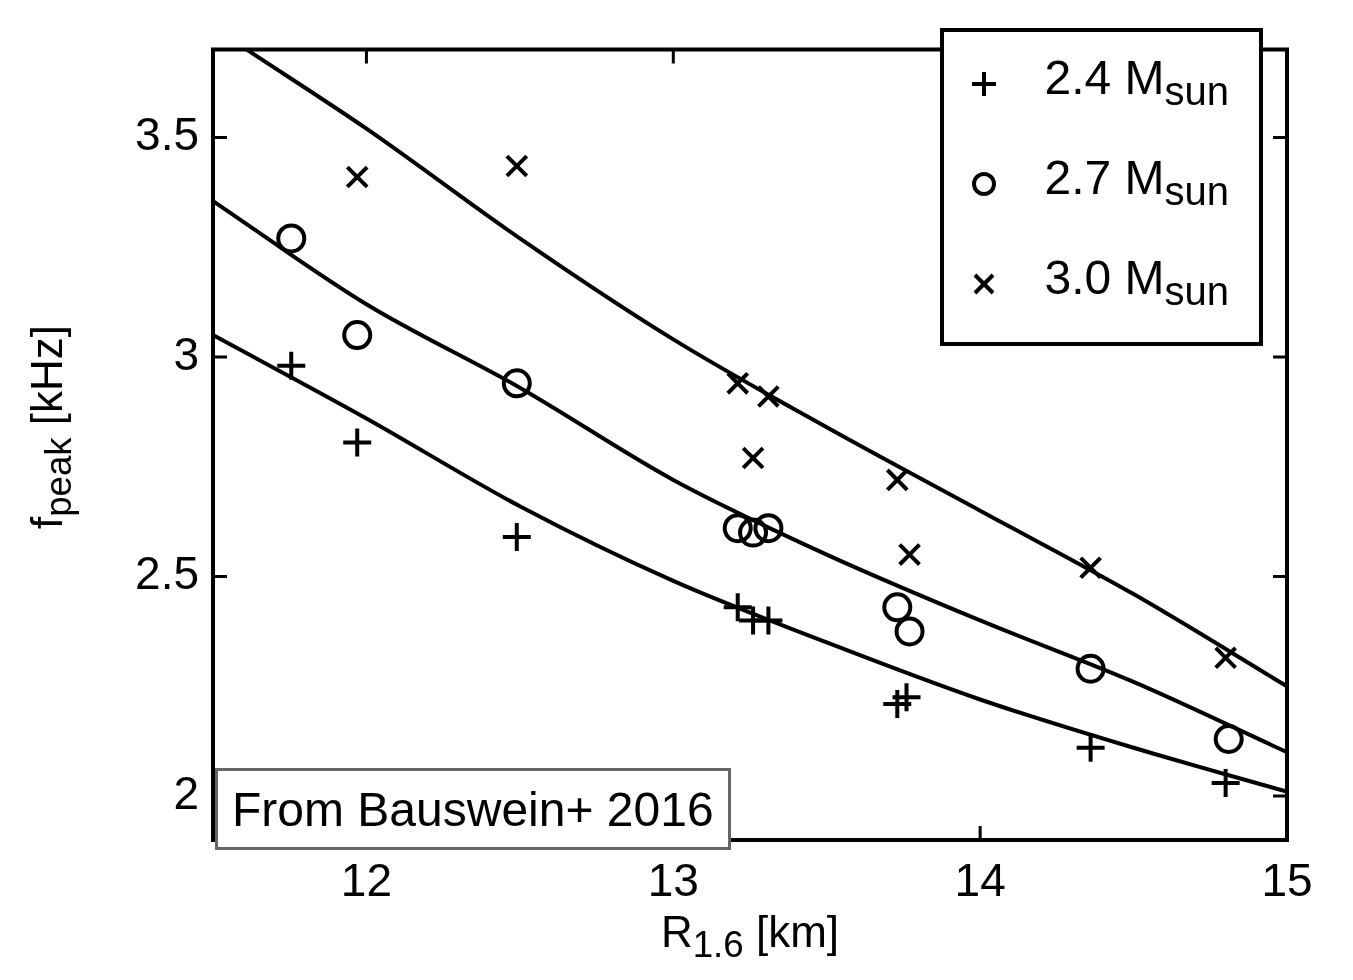 The height and width of the screenshot is (980, 1353). What do you see at coordinates (673, 880) in the screenshot?
I see `x-tick-label: 13` at bounding box center [673, 880].